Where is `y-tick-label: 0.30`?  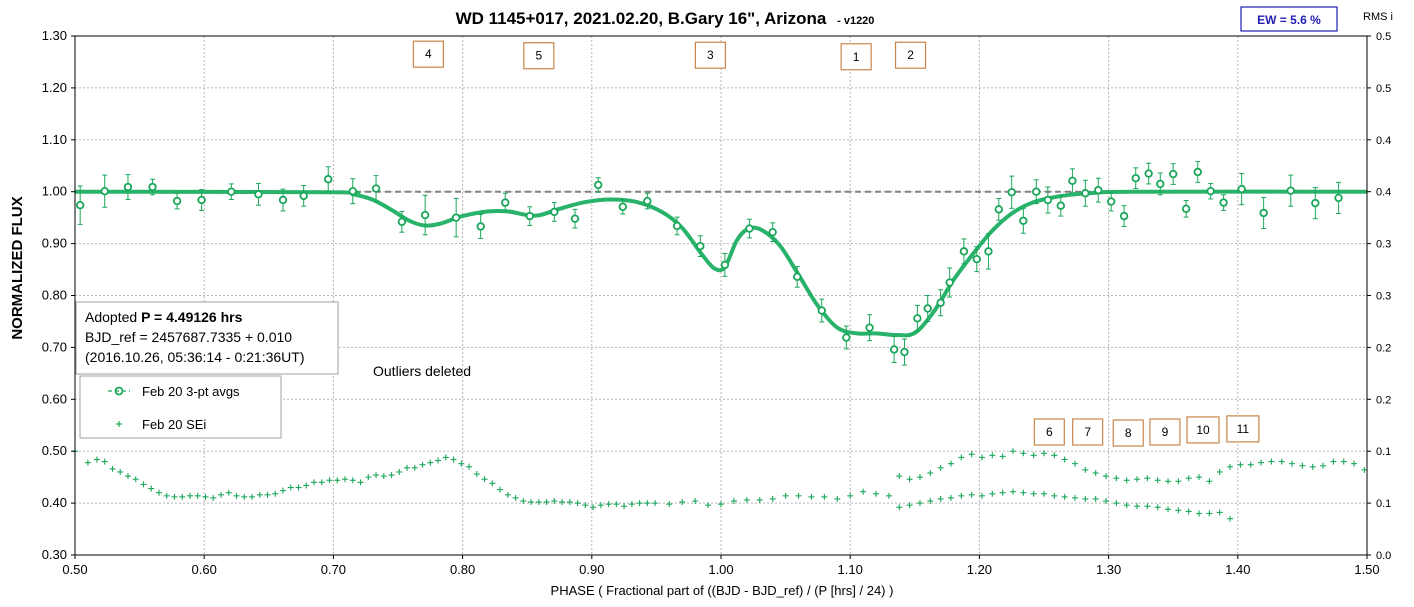 y-tick-label: 0.30 is located at coordinates (54, 554).